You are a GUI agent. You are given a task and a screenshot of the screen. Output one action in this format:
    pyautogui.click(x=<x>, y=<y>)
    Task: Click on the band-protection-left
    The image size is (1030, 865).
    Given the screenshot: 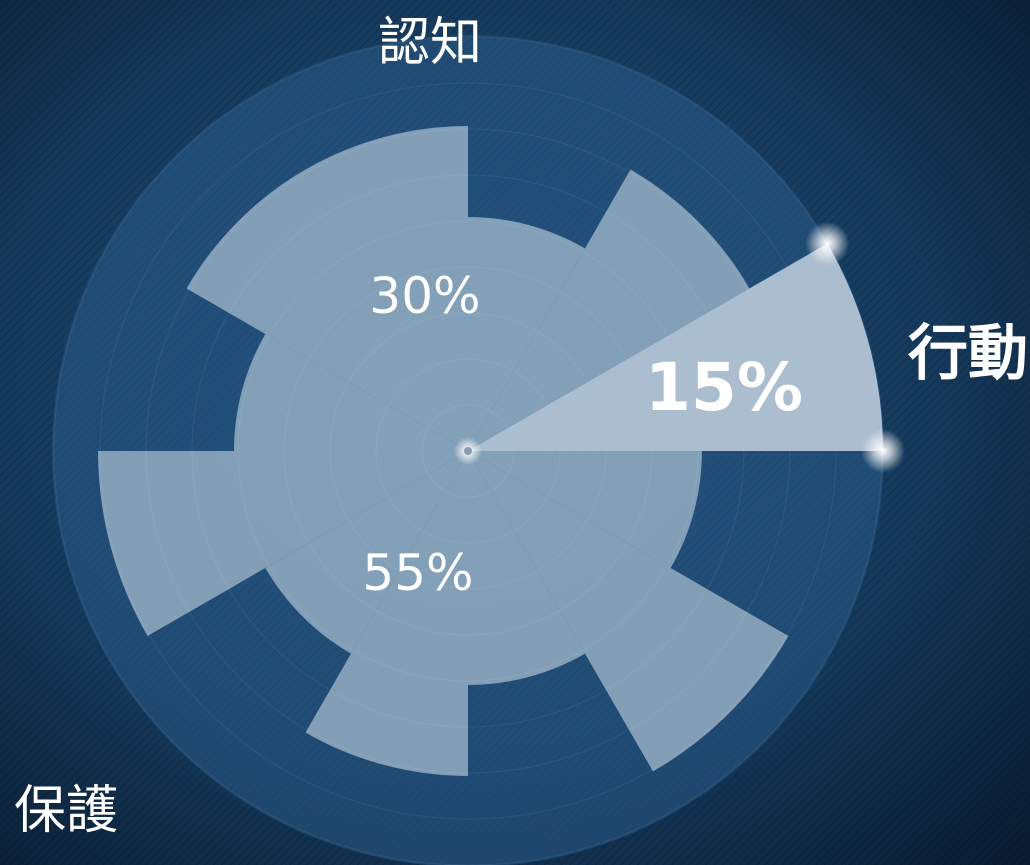 What is the action you would take?
    pyautogui.click(x=283, y=543)
    